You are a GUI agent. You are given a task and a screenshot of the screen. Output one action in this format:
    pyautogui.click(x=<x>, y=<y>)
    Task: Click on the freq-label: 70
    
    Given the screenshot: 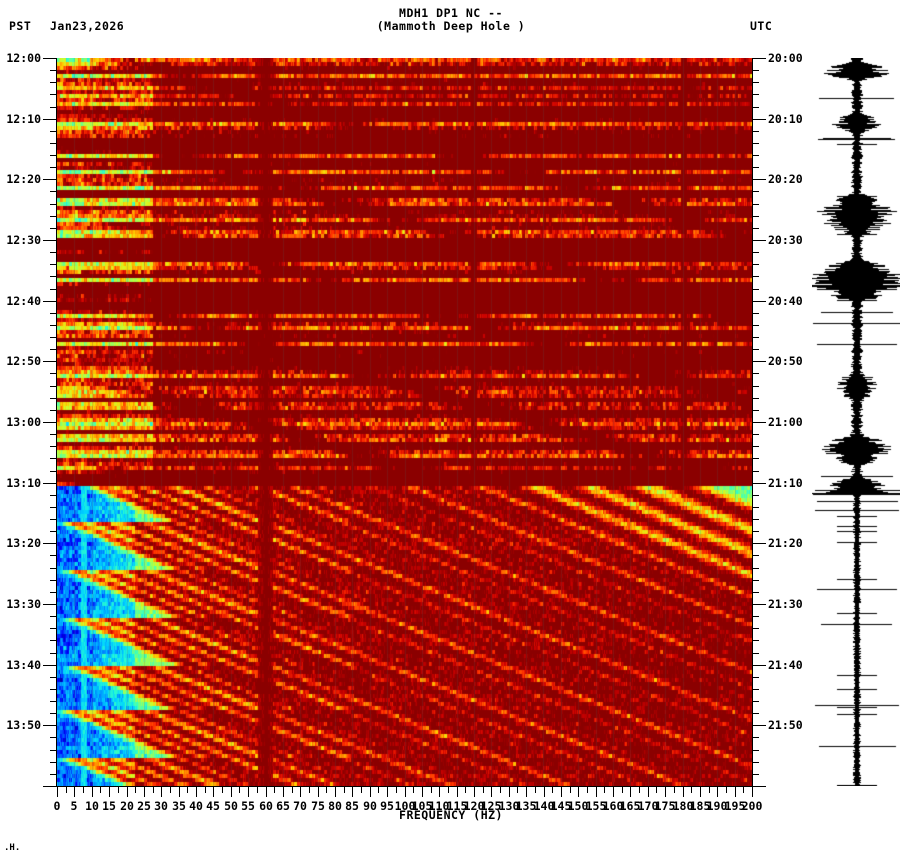 What is the action you would take?
    pyautogui.click(x=300, y=806)
    